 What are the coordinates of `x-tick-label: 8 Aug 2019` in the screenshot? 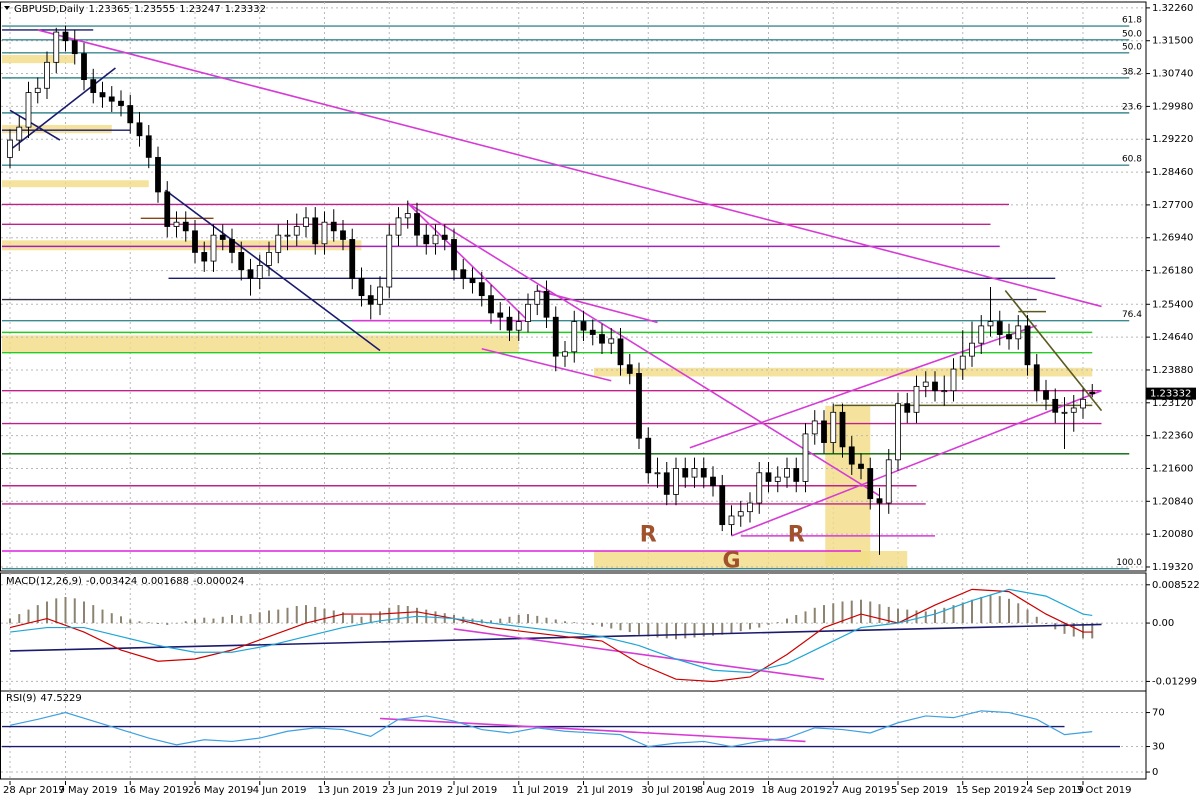 It's located at (726, 790).